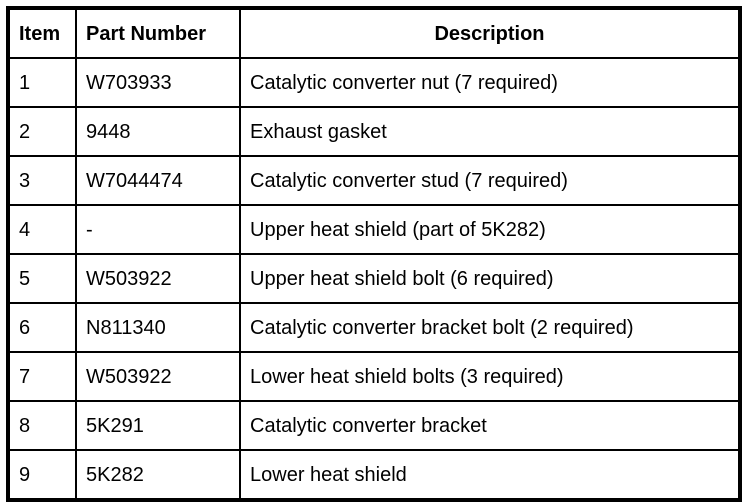  What do you see at coordinates (42, 229) in the screenshot?
I see `cell-item: 4` at bounding box center [42, 229].